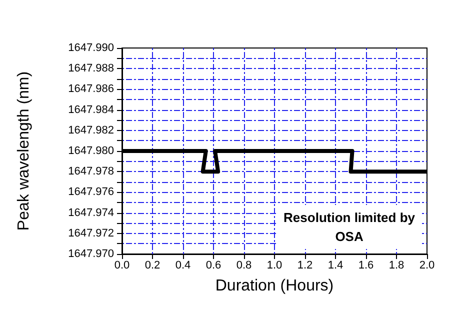  Describe the element at coordinates (91, 68) in the screenshot. I see `y-tick-label: 1647.988` at that location.